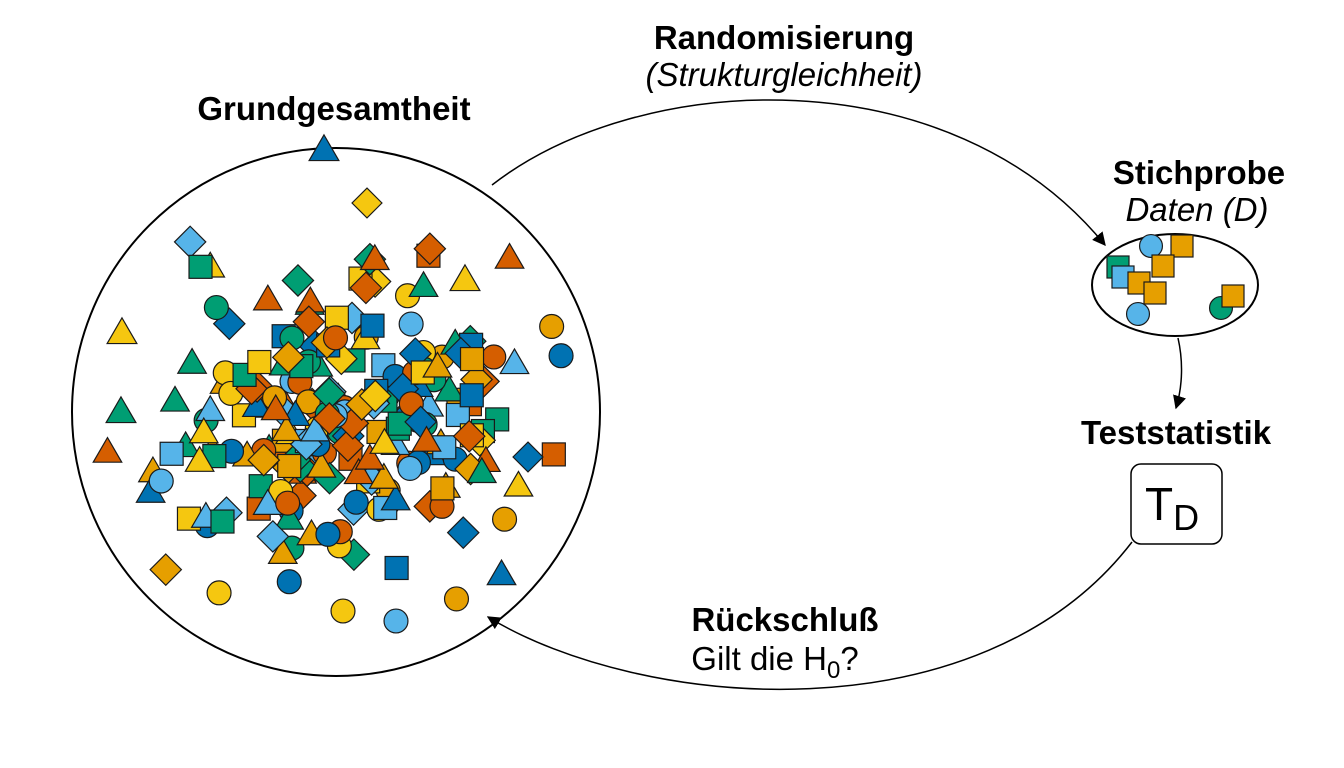  Describe the element at coordinates (1172, 508) in the screenshot. I see `statistic-symbol: TD` at that location.